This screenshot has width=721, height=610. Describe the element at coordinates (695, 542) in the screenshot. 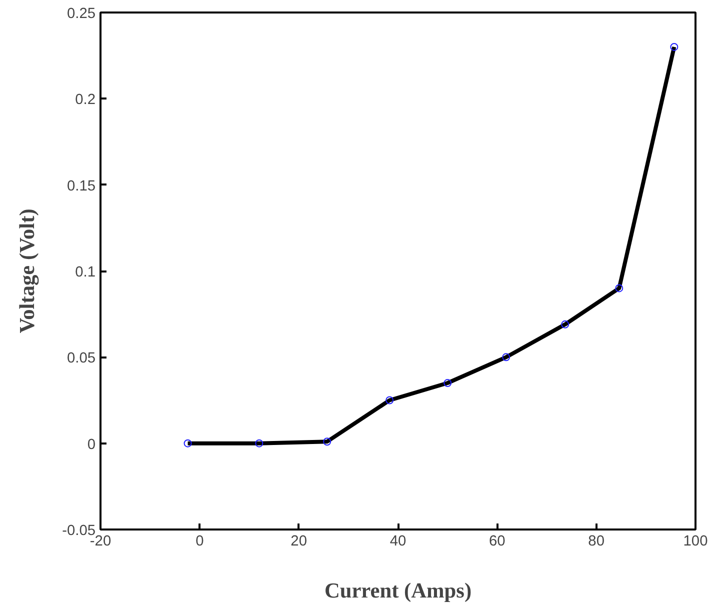

I see `x-tick-label: 100` at that location.